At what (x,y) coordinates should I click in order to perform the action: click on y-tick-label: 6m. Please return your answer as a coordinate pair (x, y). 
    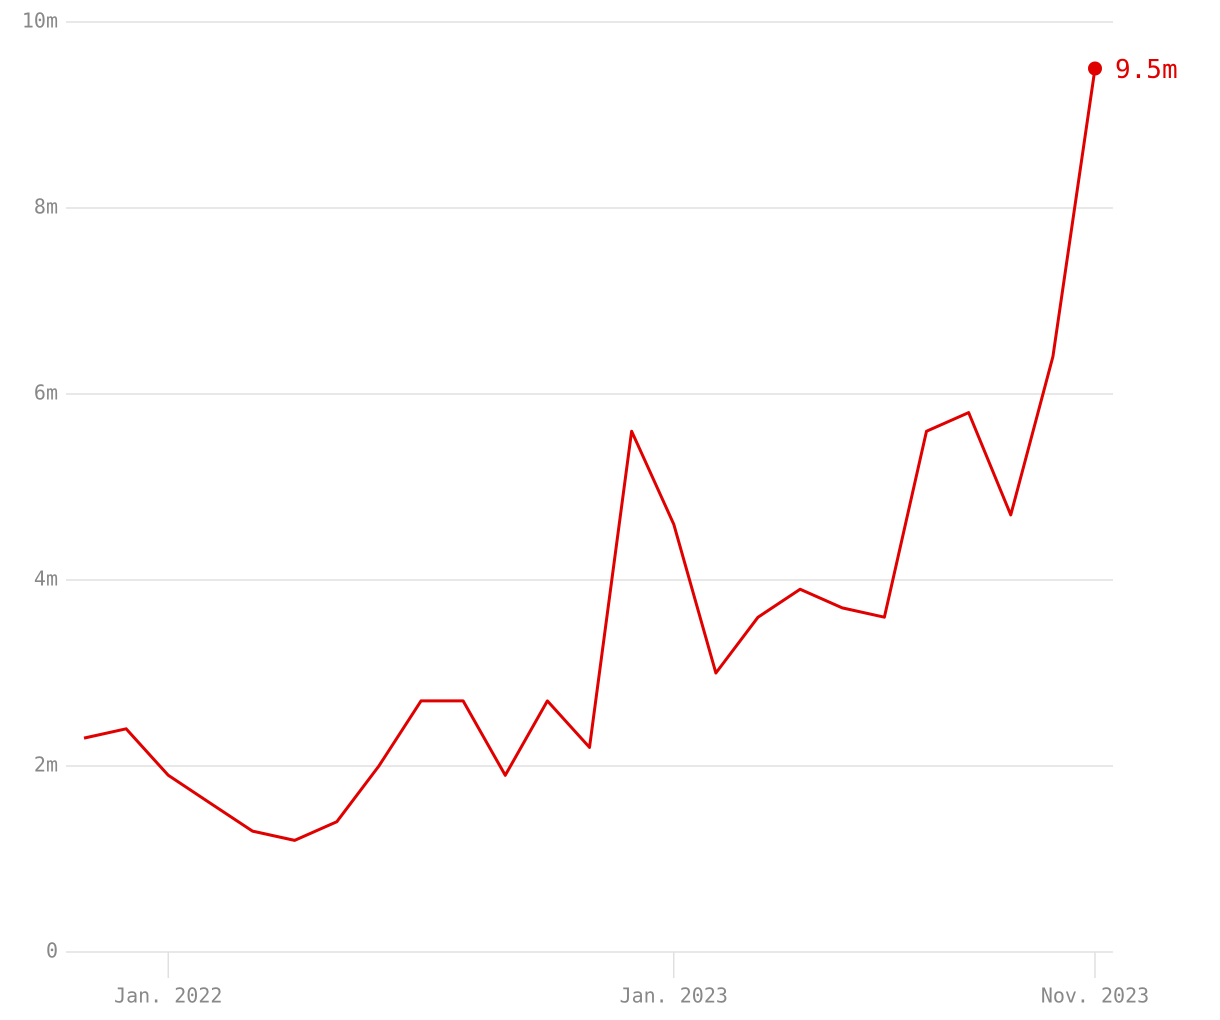
    Looking at the image, I should click on (46, 393).